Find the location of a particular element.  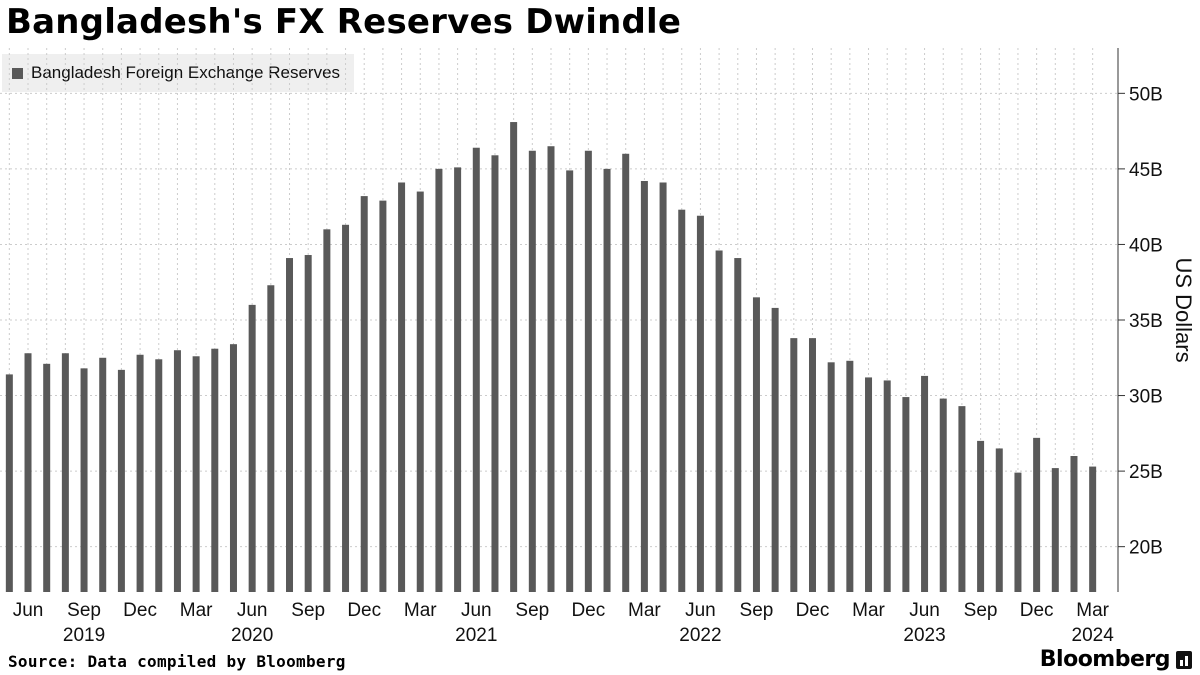

y-tick-label: 40B is located at coordinates (1146, 245).